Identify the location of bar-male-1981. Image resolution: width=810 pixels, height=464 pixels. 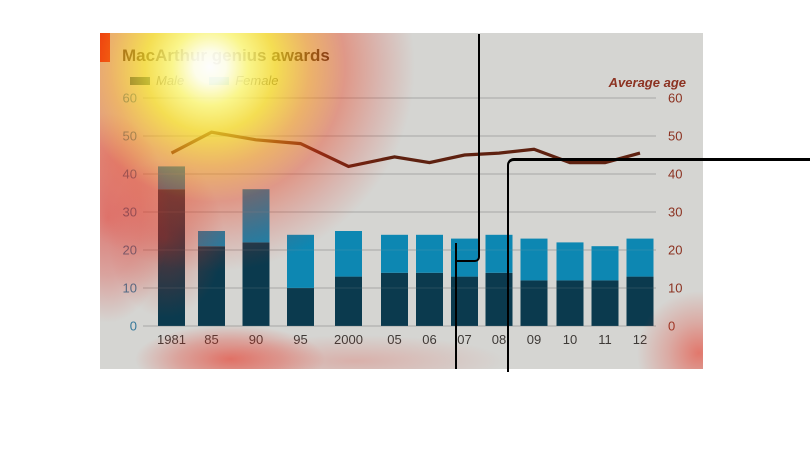
(171, 257).